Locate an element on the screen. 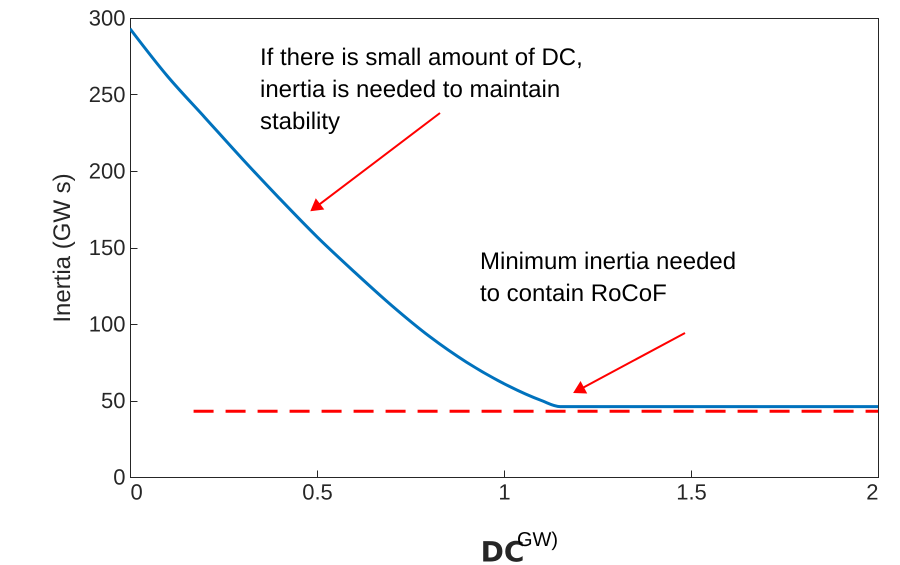  annotation: Minimum inertia needed to contain RoCoF is located at coordinates (608, 277).